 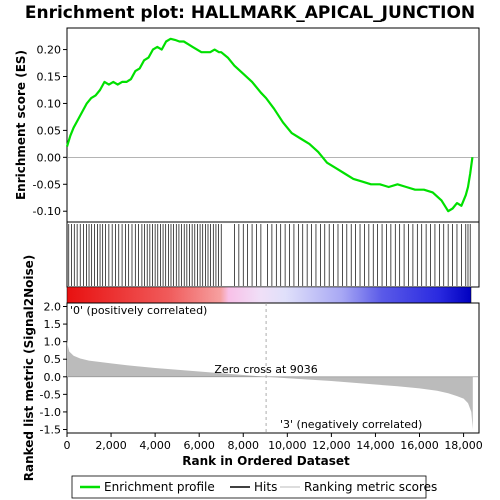 What do you see at coordinates (370, 487) in the screenshot?
I see `legend-label: Ranking metric scores` at bounding box center [370, 487].